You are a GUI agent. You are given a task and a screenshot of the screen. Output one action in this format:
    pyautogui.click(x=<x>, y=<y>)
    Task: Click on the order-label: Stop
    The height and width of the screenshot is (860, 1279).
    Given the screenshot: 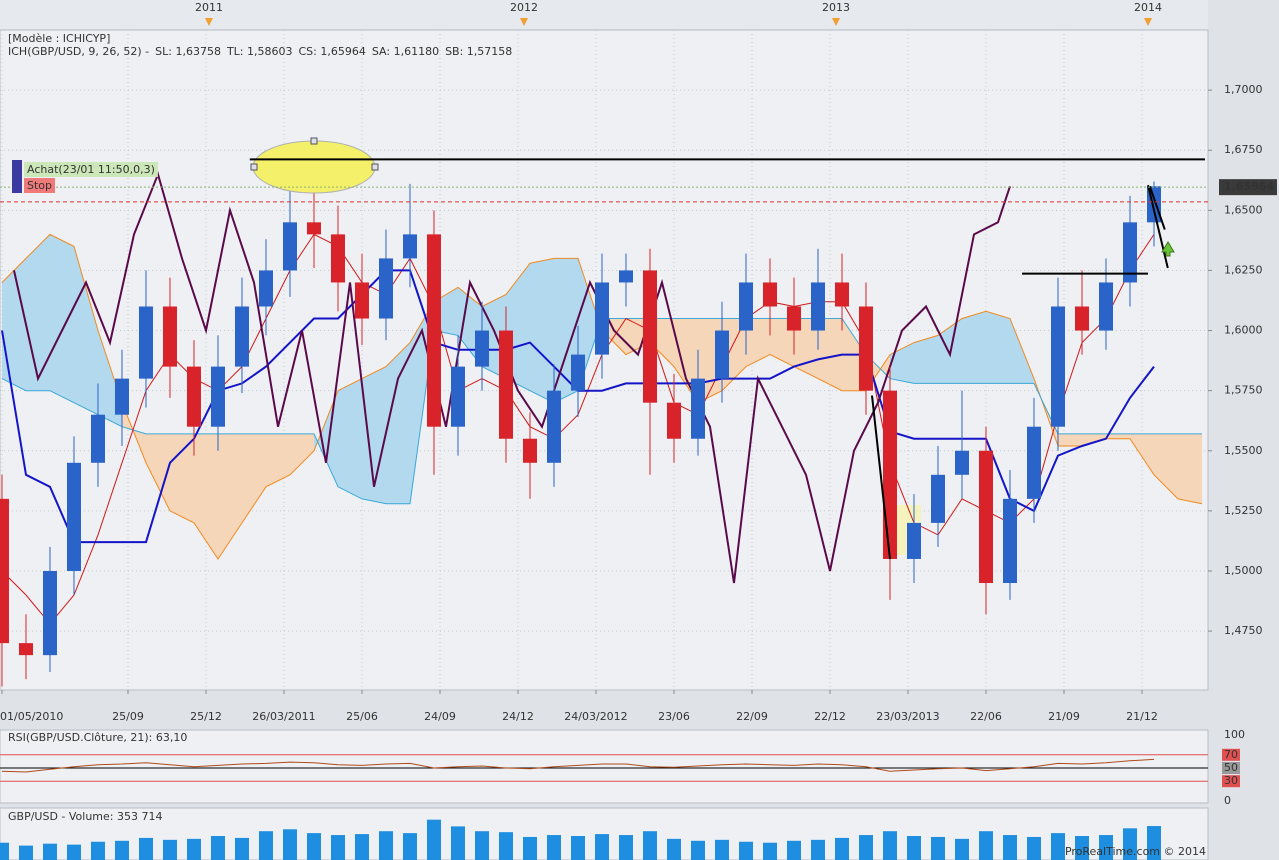 What is the action you would take?
    pyautogui.click(x=39, y=185)
    